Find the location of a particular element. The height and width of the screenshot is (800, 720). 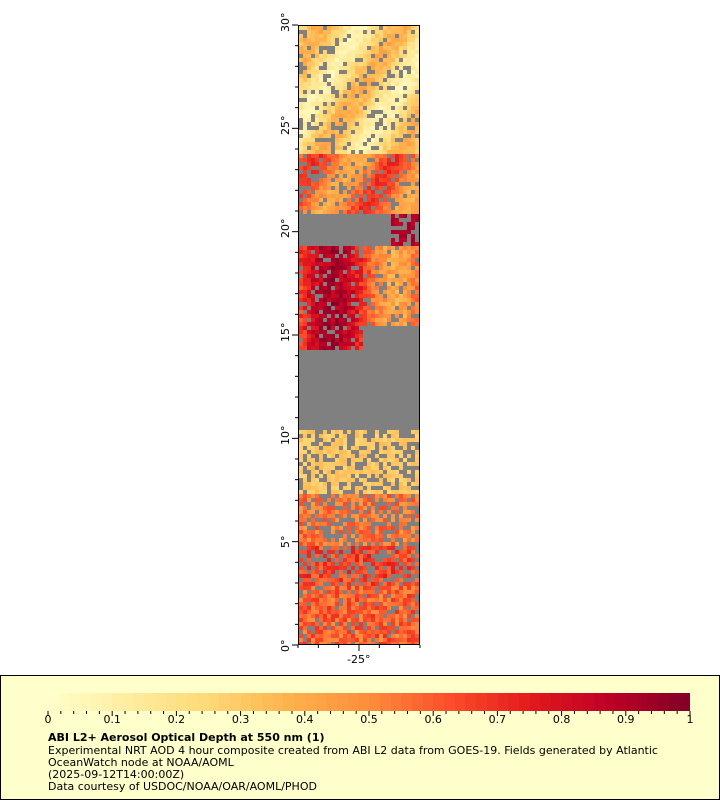

colorbar-segment is located at coordinates (203, 702).